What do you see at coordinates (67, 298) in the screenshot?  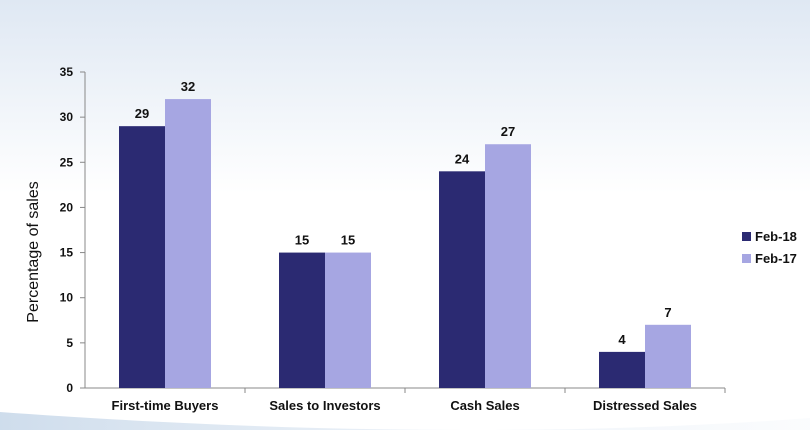 I see `y-tick-label: 10` at bounding box center [67, 298].